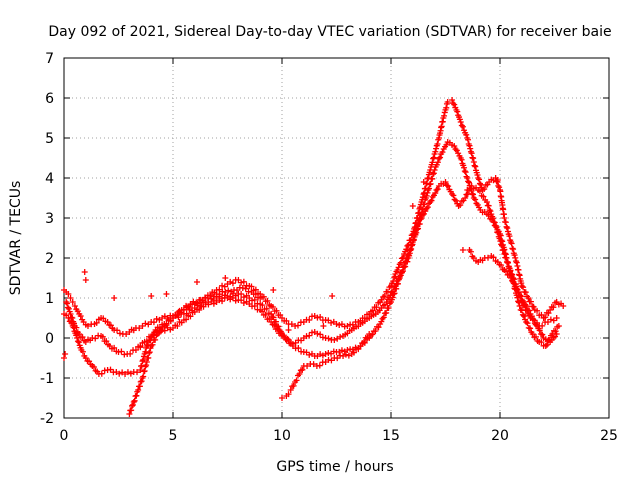 The image size is (640, 480). What do you see at coordinates (173, 436) in the screenshot?
I see `x-tick-label-1: 5` at bounding box center [173, 436].